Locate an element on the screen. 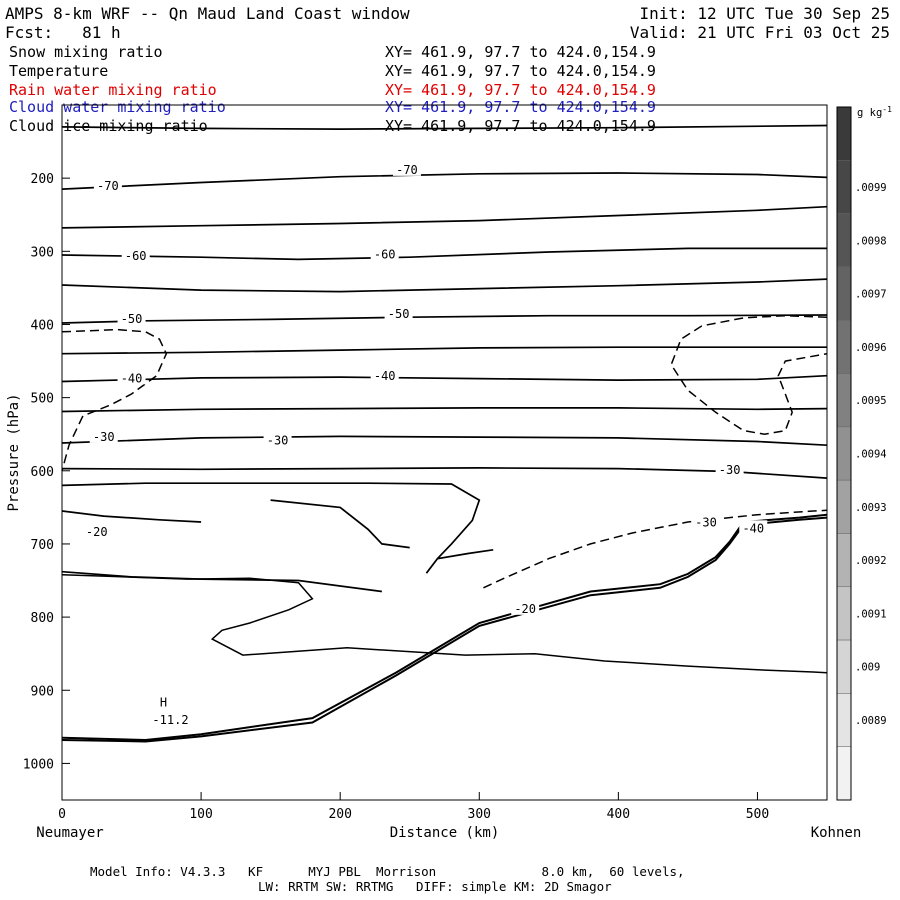 The image size is (900, 900). contour-label-2: -60 is located at coordinates (136, 256).